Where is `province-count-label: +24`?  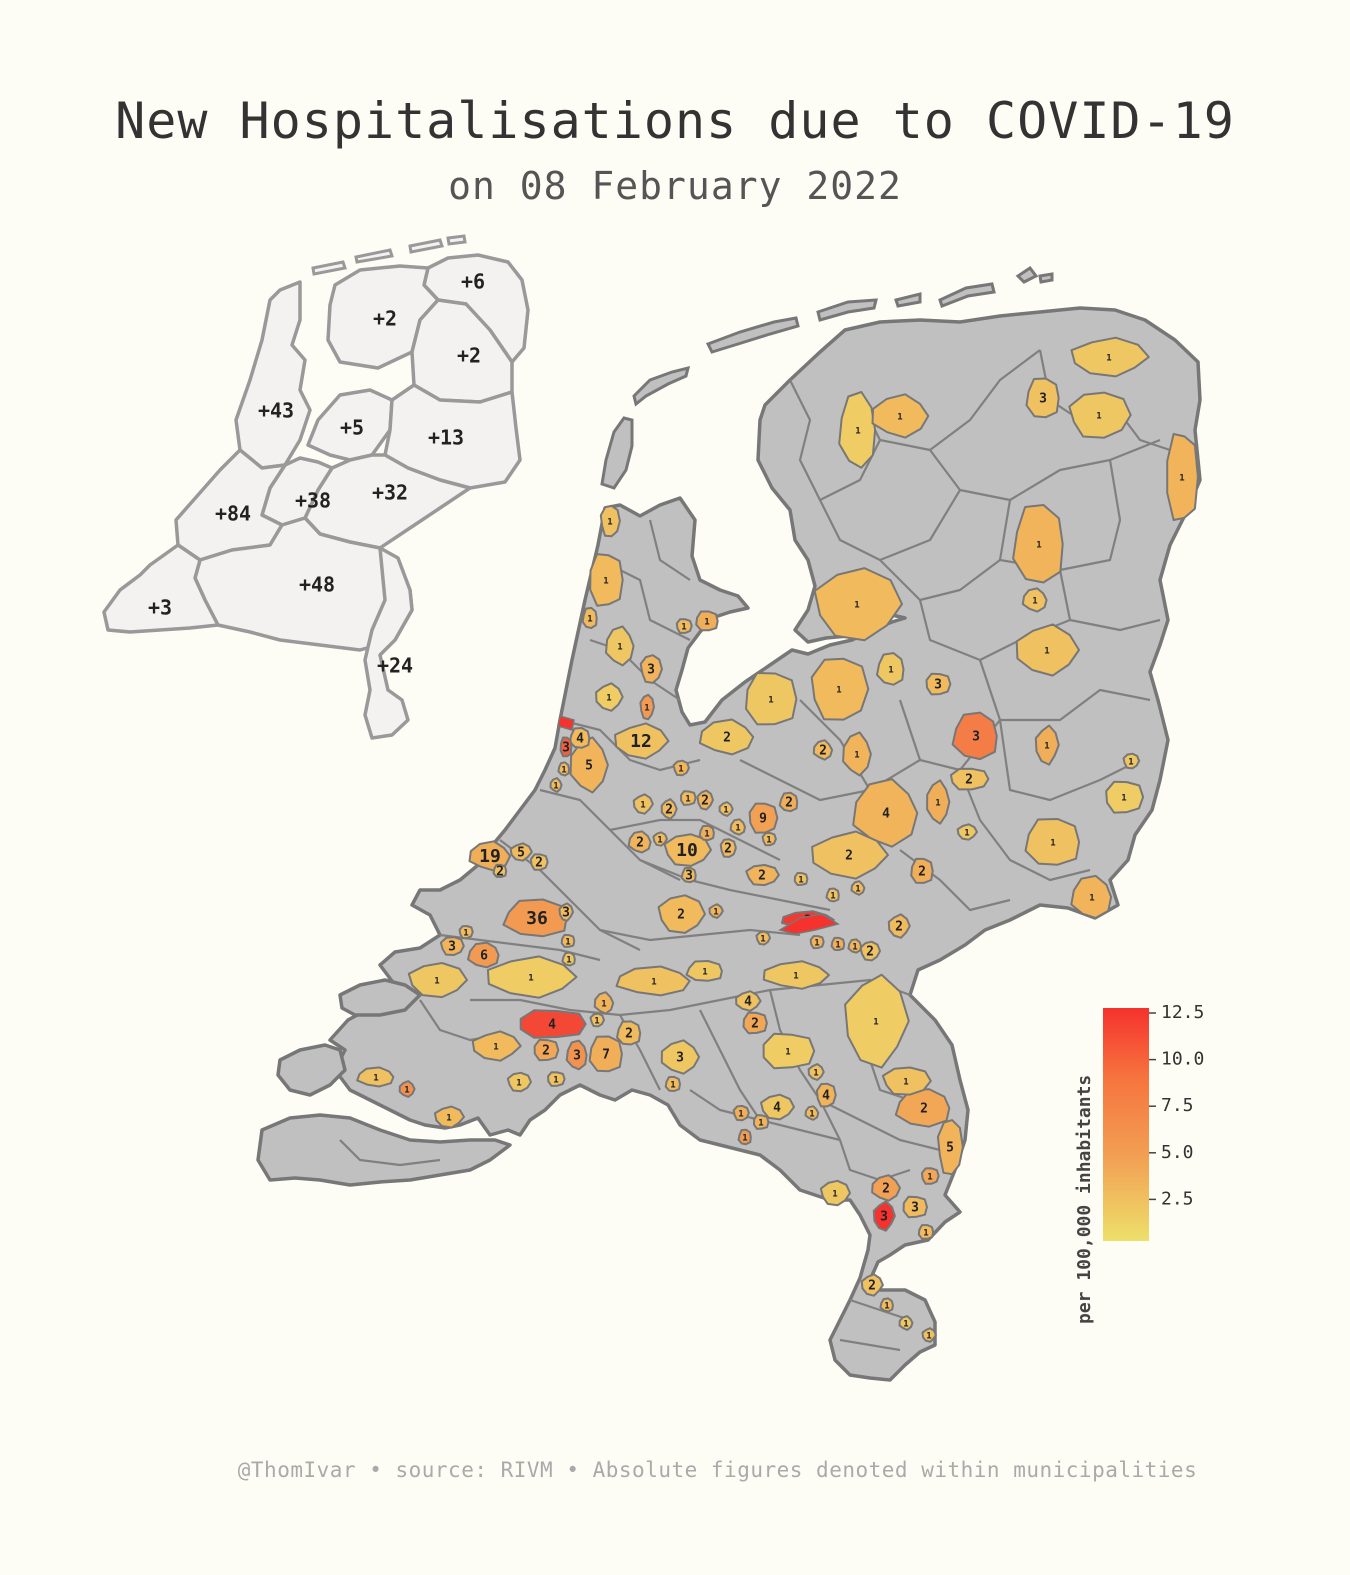 province-count-label: +24 is located at coordinates (395, 666).